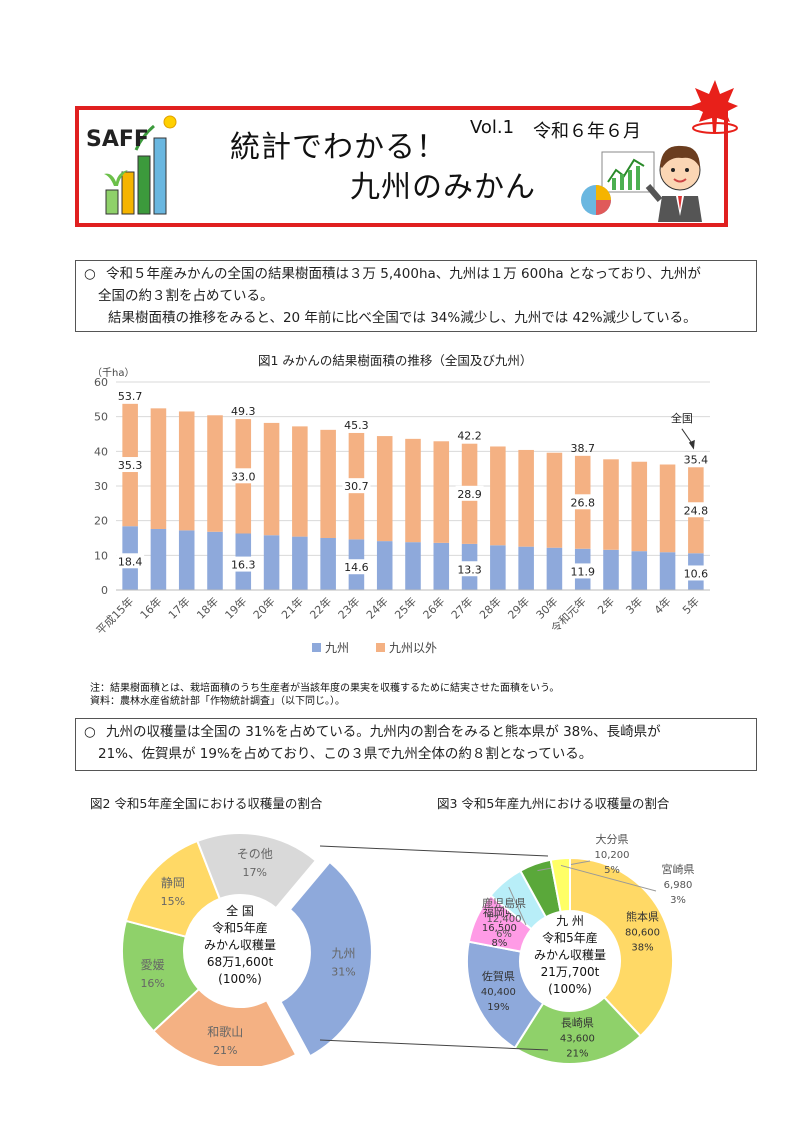  What do you see at coordinates (577, 1039) in the screenshot?
I see `slice-amount: 43,600` at bounding box center [577, 1039].